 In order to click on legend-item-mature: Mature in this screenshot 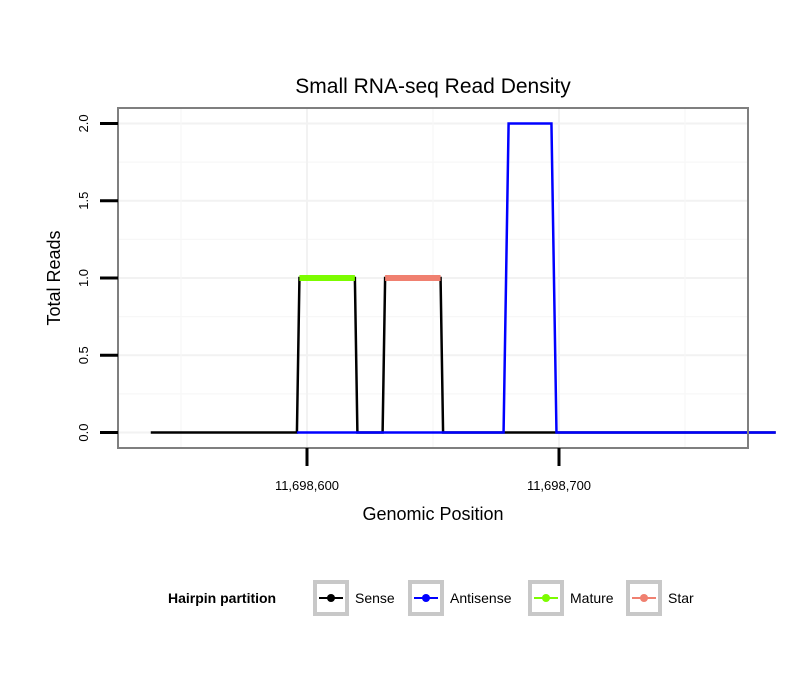, I will do `click(571, 598)`.